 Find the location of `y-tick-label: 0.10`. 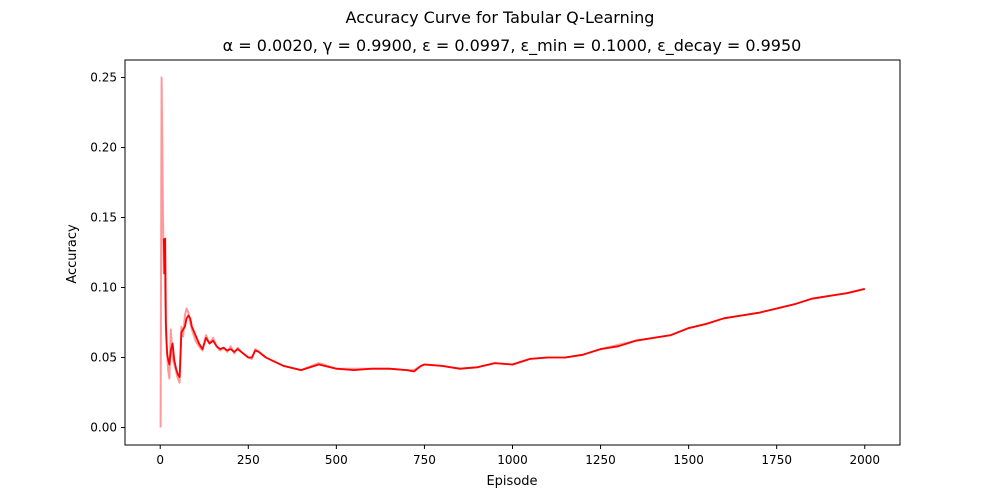

y-tick-label: 0.10 is located at coordinates (103, 288).